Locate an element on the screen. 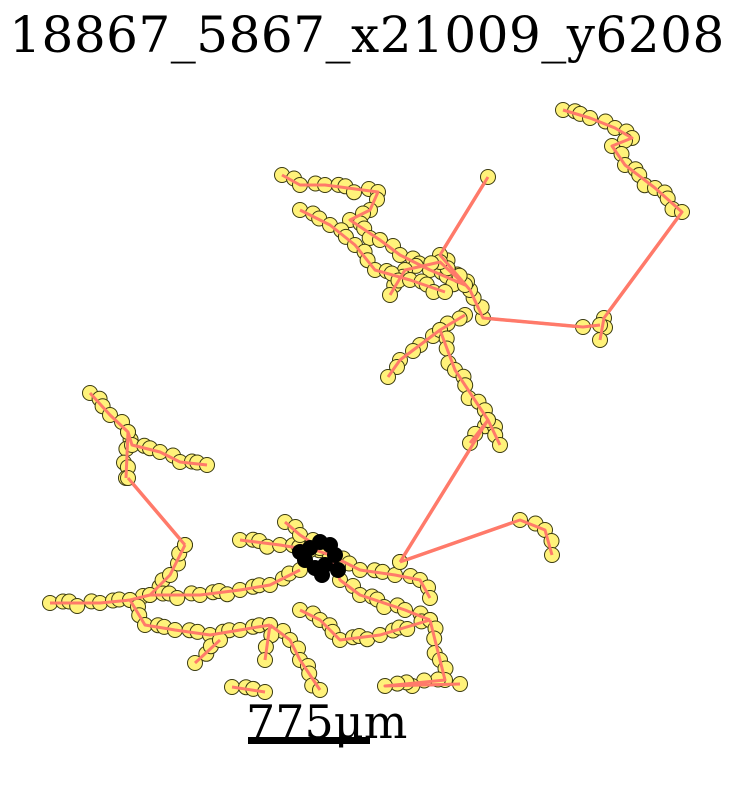 This screenshot has height=786, width=734. figure-title: 18867_5867_x21009_y6208 is located at coordinates (367, 35).